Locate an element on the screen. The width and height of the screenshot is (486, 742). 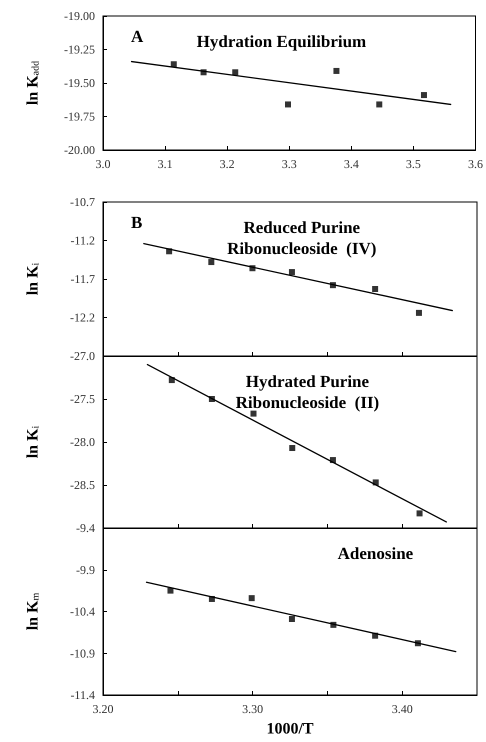
y-tick-label: -11.2 is located at coordinates (82, 241).